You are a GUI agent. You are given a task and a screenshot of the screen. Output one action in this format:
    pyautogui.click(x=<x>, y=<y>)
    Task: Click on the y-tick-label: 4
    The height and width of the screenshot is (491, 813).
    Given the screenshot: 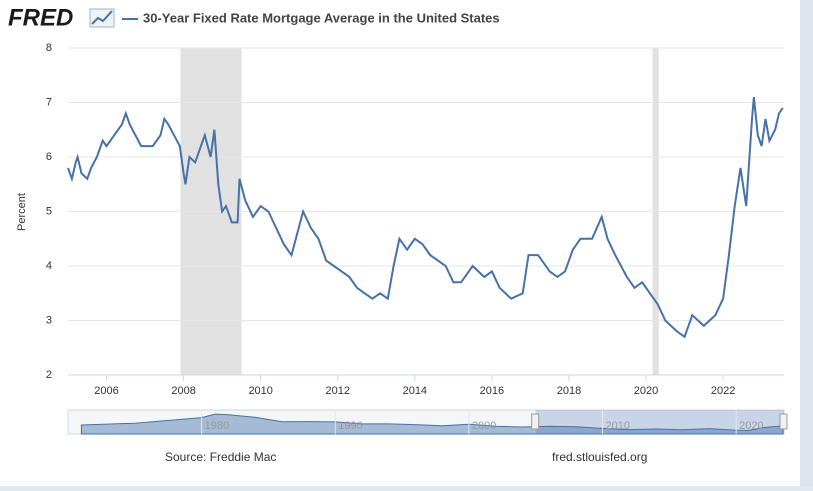 What is the action you would take?
    pyautogui.click(x=49, y=266)
    